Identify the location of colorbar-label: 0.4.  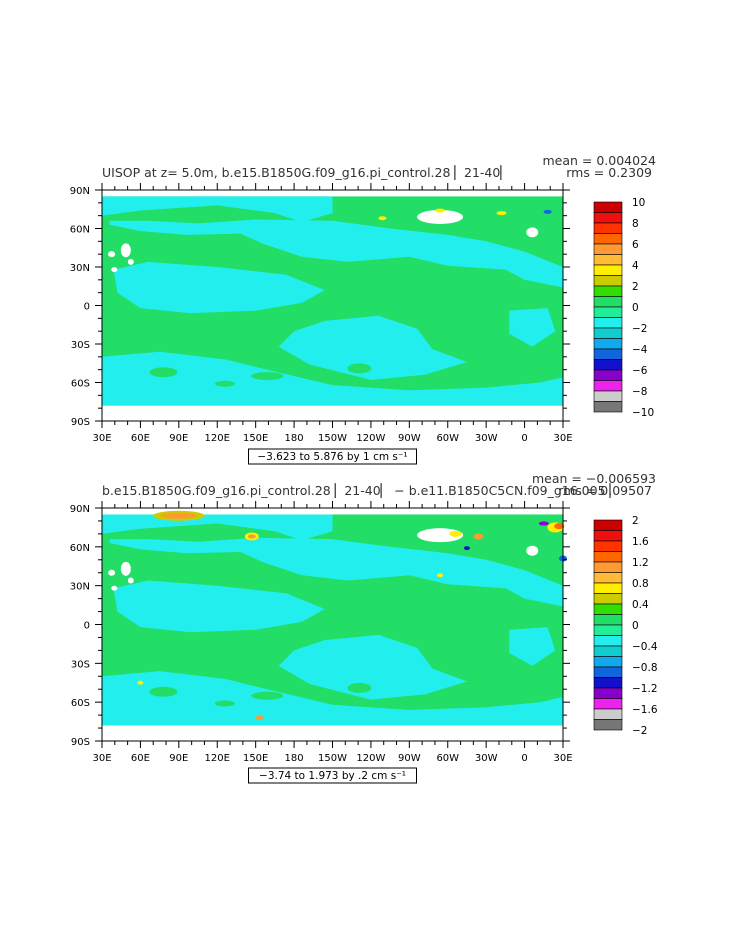
(640, 605).